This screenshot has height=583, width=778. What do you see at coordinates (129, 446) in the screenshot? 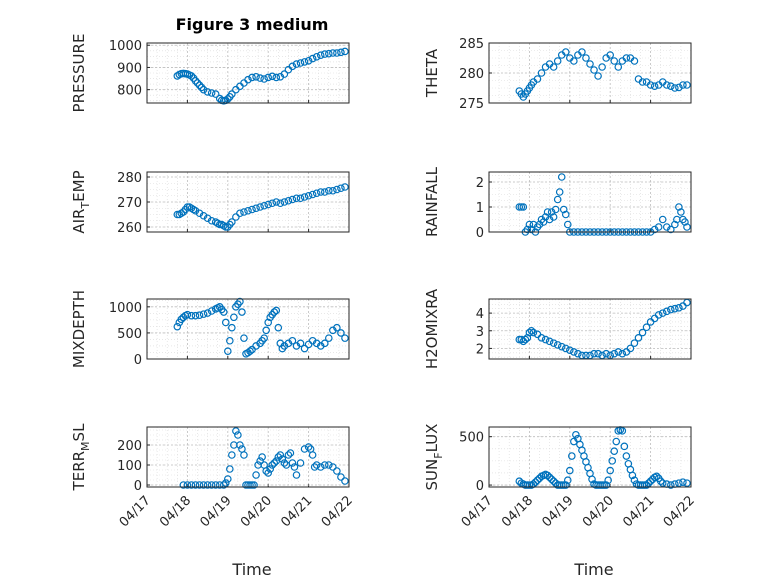
I see `y-tick-label: 200` at bounding box center [129, 446].